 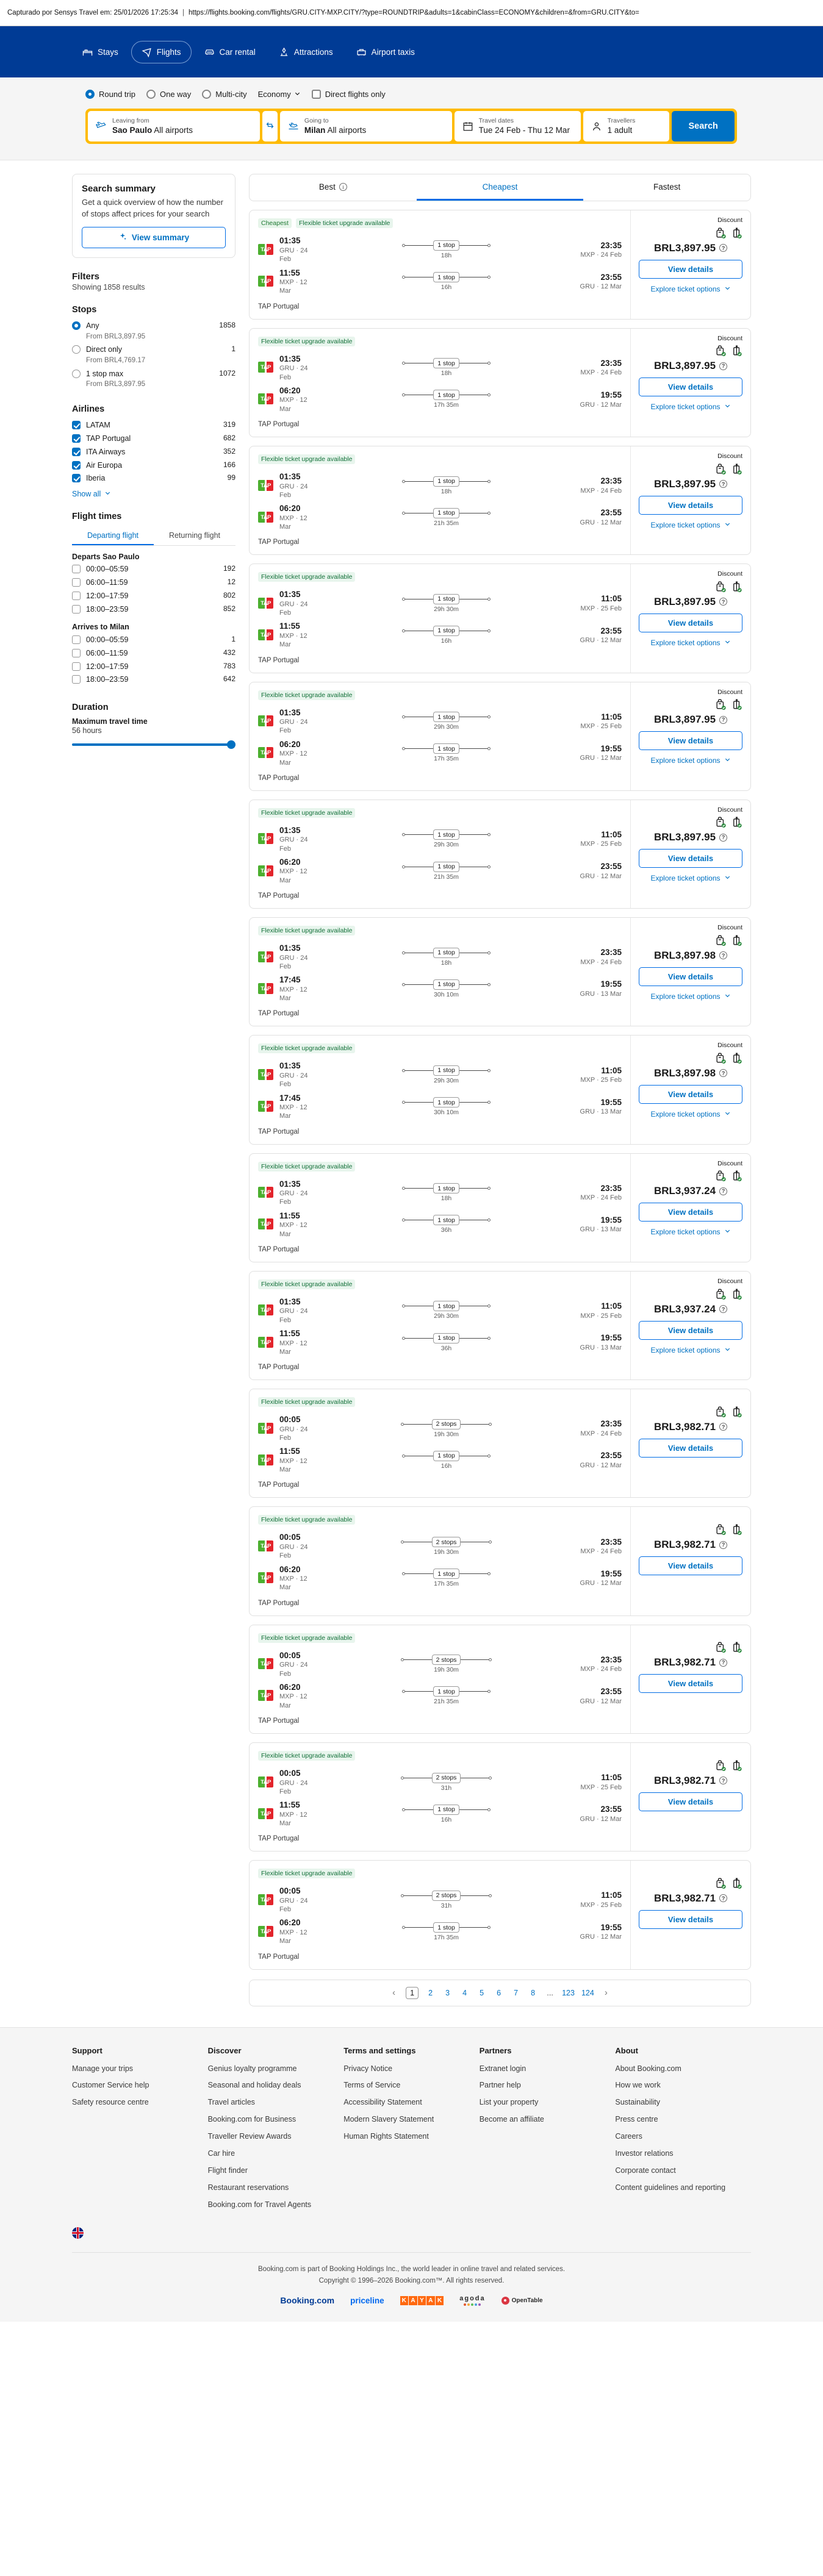 What do you see at coordinates (221, 2153) in the screenshot?
I see `footer-link: Car hire` at bounding box center [221, 2153].